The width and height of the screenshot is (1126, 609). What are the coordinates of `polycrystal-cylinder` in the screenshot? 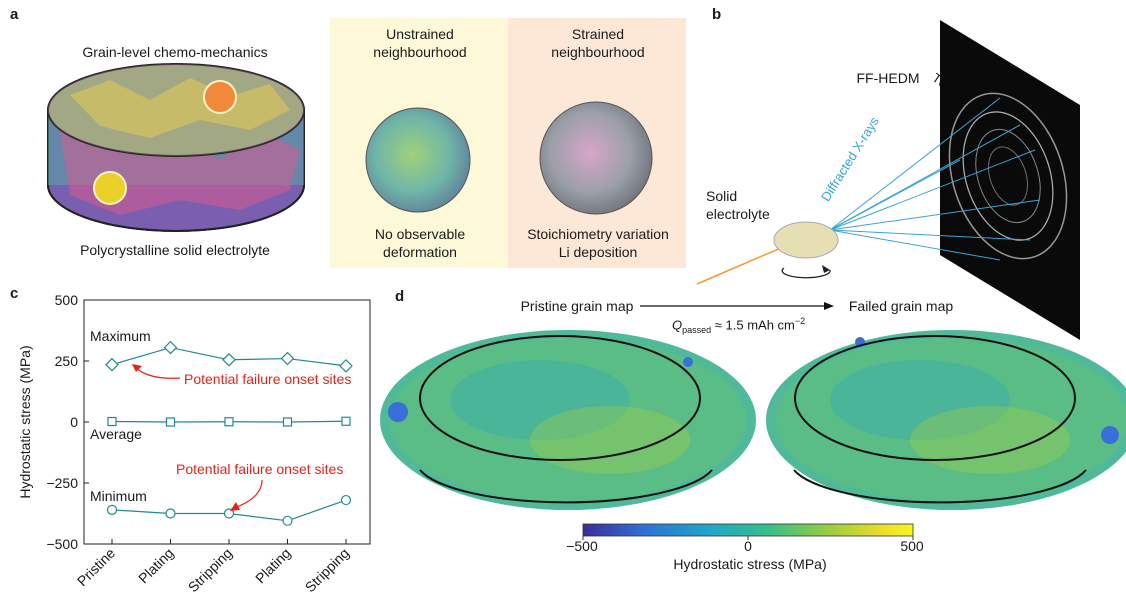 It's located at (176, 147).